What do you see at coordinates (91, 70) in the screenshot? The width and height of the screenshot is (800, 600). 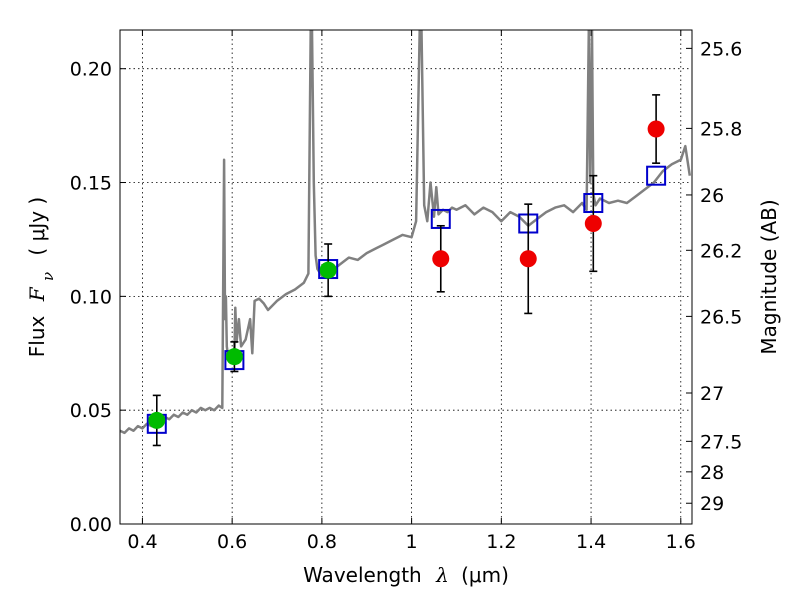 I see `y-tick-label: 0.20` at bounding box center [91, 70].